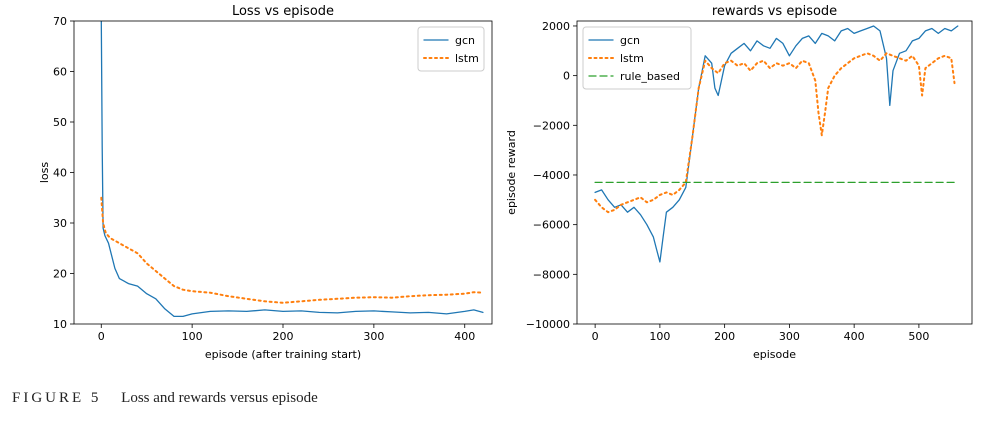 The image size is (994, 423). What do you see at coordinates (918, 336) in the screenshot?
I see `x-tick-label: 500` at bounding box center [918, 336].